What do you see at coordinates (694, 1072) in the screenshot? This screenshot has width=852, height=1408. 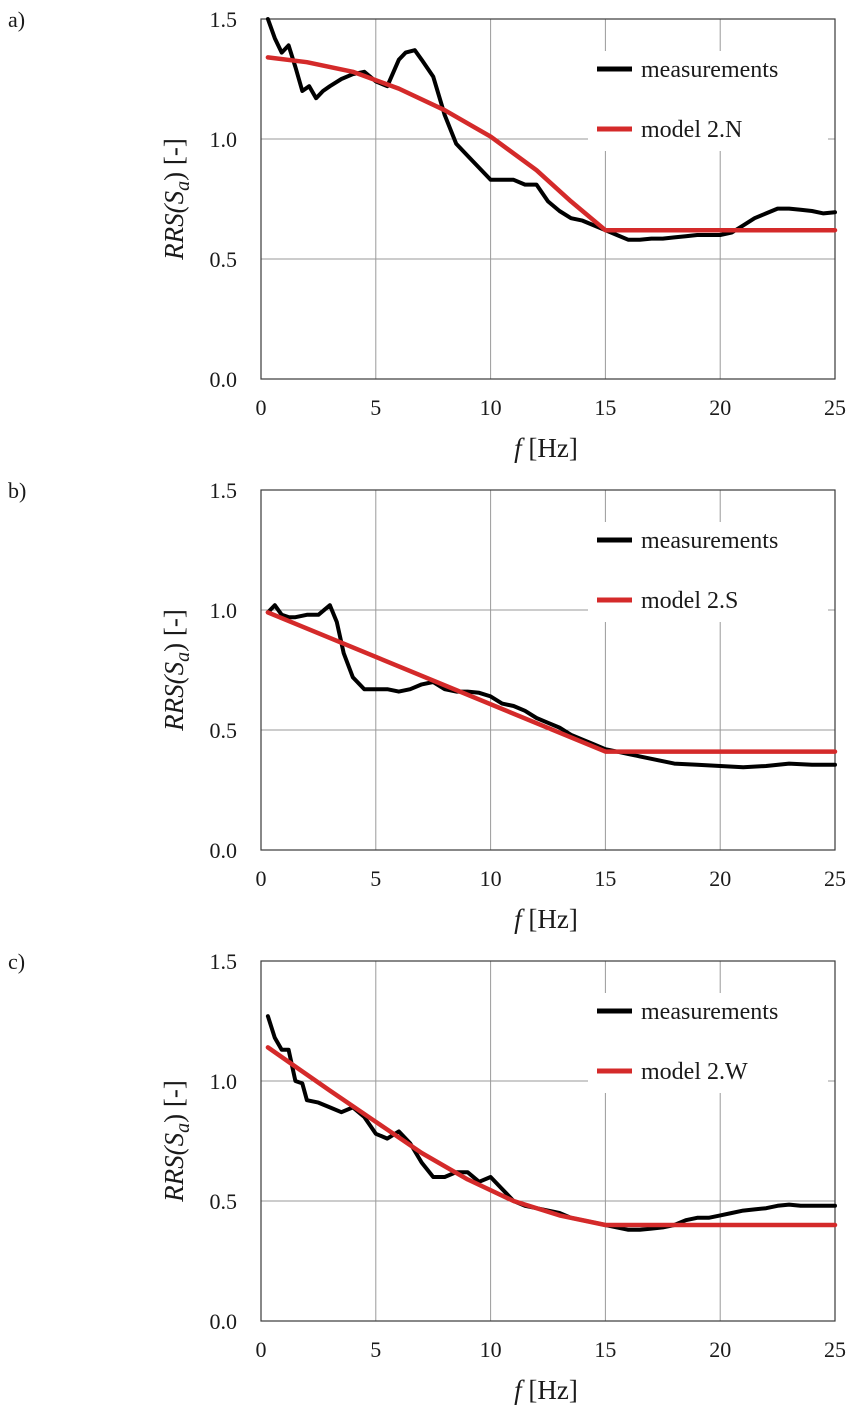 I see `legend-label: model 2.W` at bounding box center [694, 1072].